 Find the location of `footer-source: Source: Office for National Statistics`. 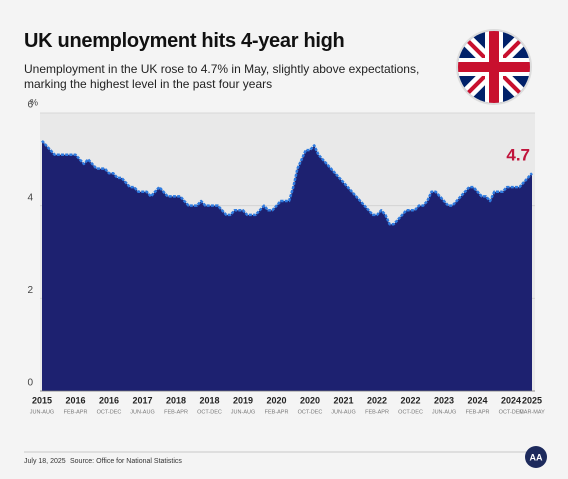

footer-source: Source: Office for National Statistics is located at coordinates (126, 461).